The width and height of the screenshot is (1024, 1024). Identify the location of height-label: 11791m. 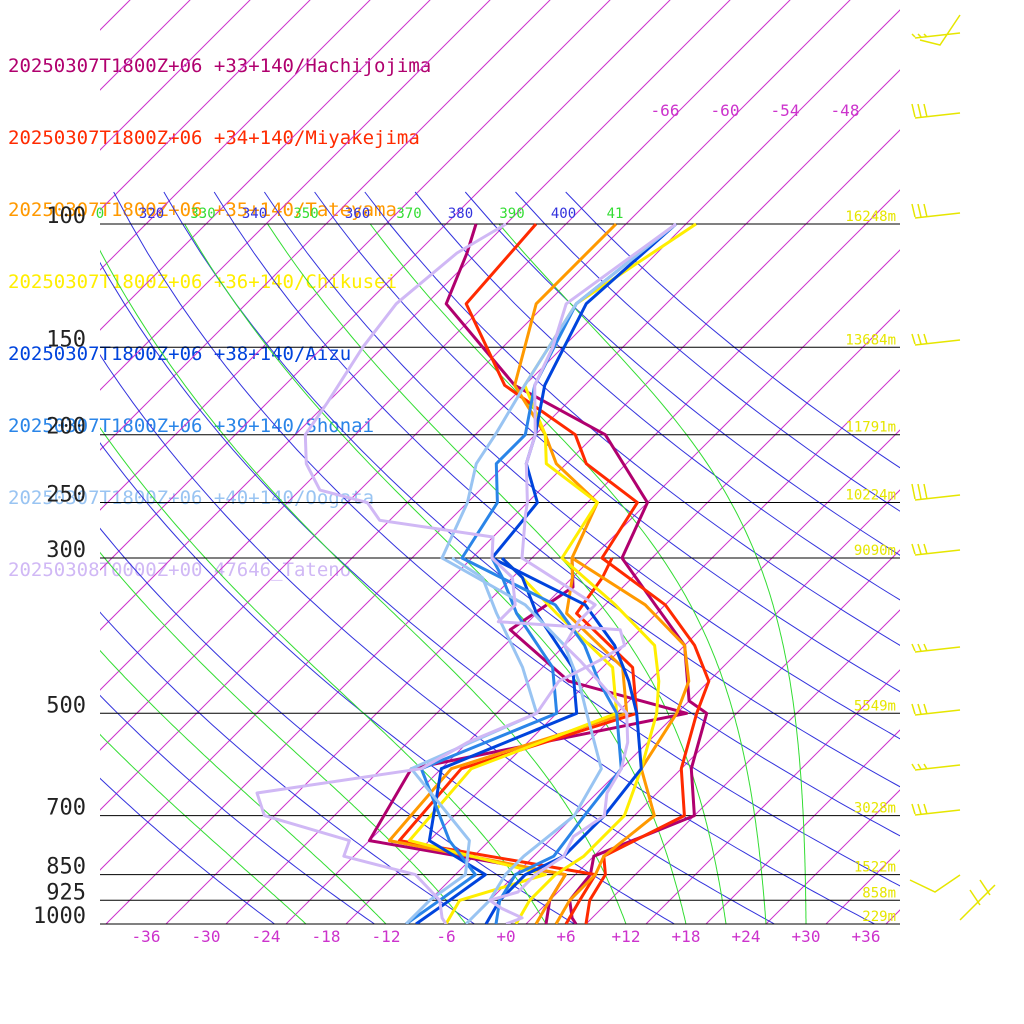
(870, 428).